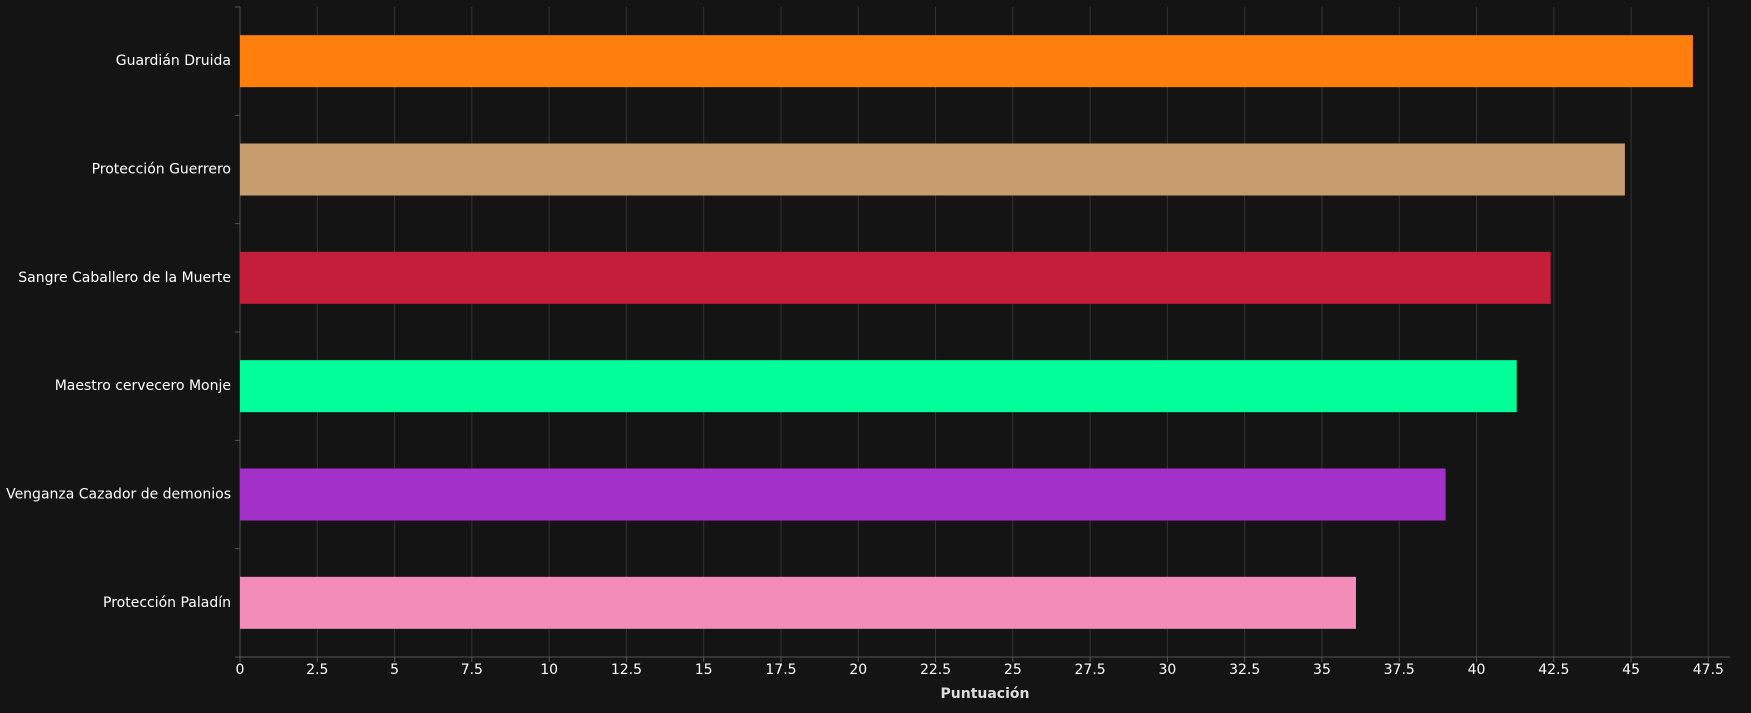  What do you see at coordinates (167, 603) in the screenshot?
I see `y-tick-label: Protección Paladín` at bounding box center [167, 603].